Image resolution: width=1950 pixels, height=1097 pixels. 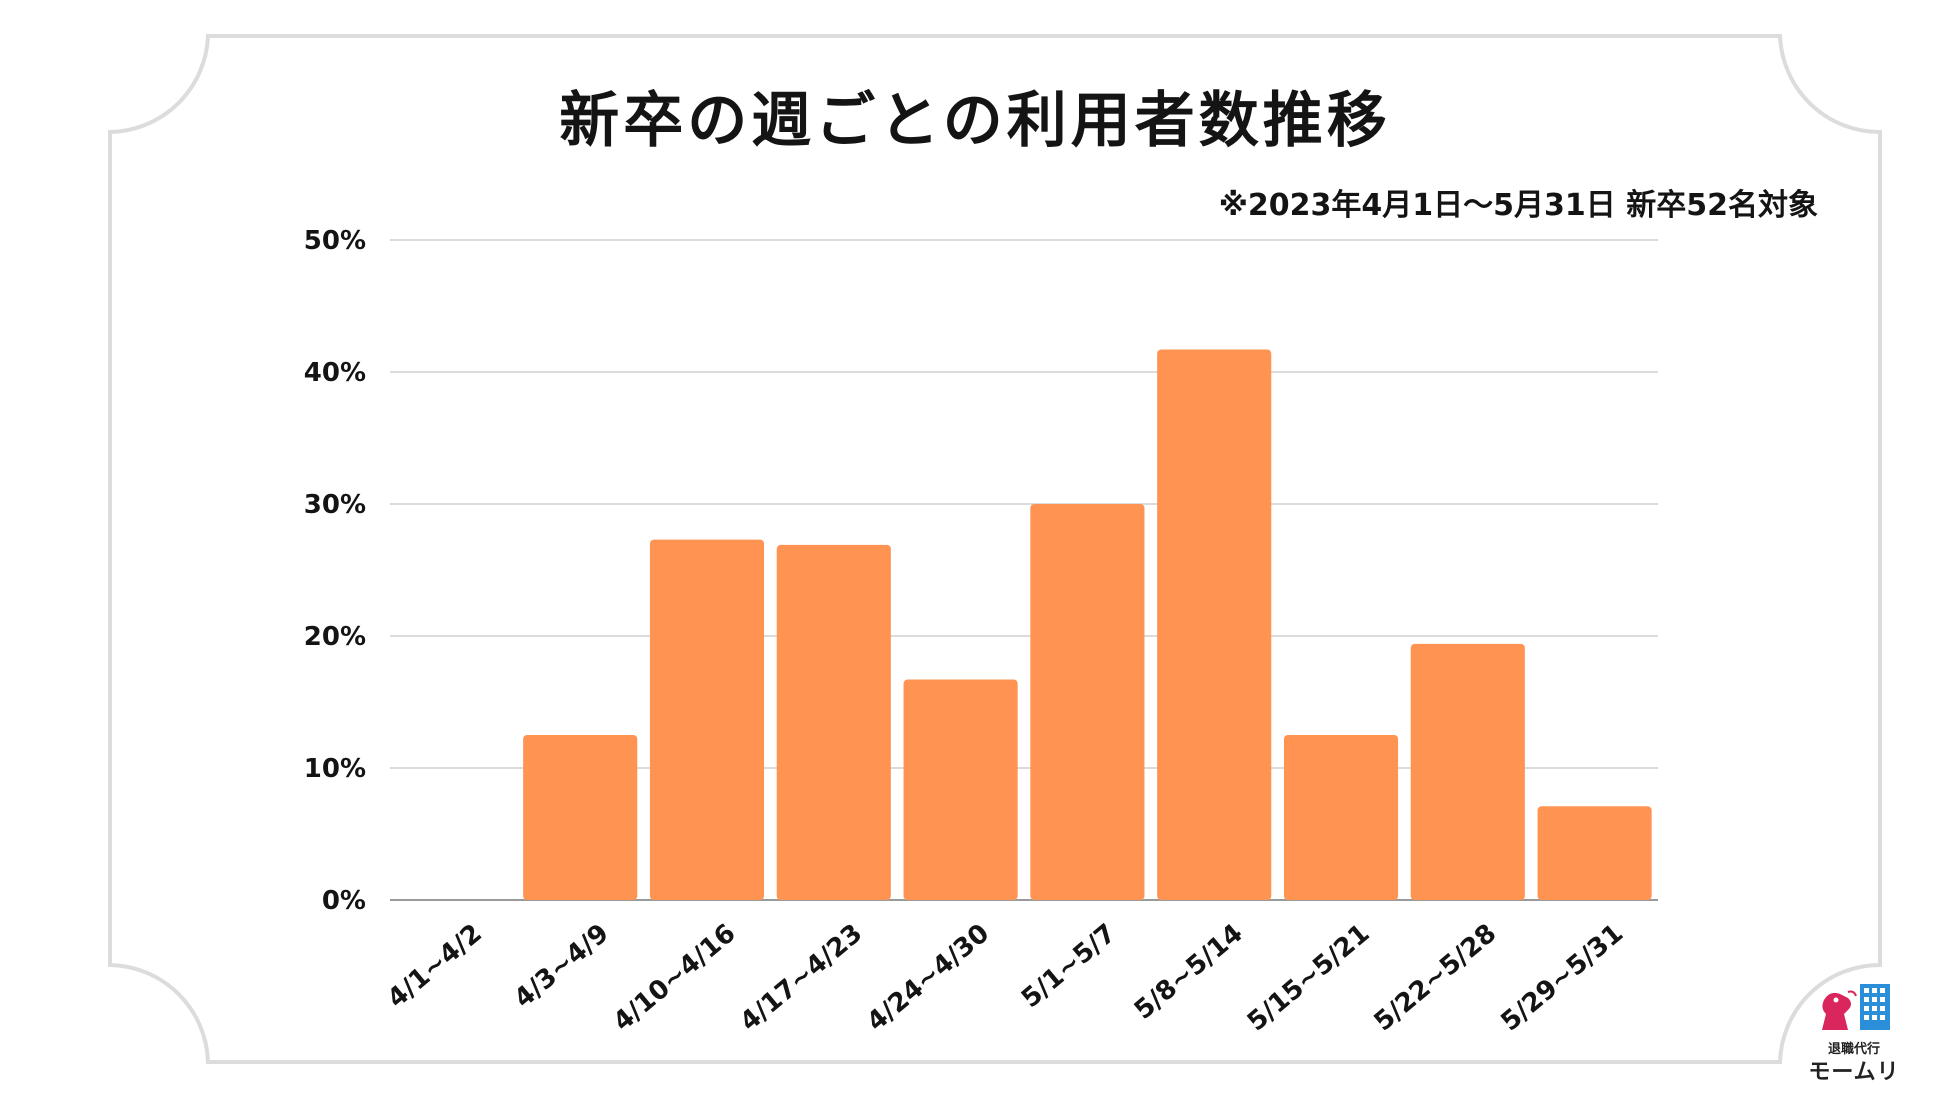 What do you see at coordinates (562, 966) in the screenshot?
I see `x-tick-label: 4/3~4/9` at bounding box center [562, 966].